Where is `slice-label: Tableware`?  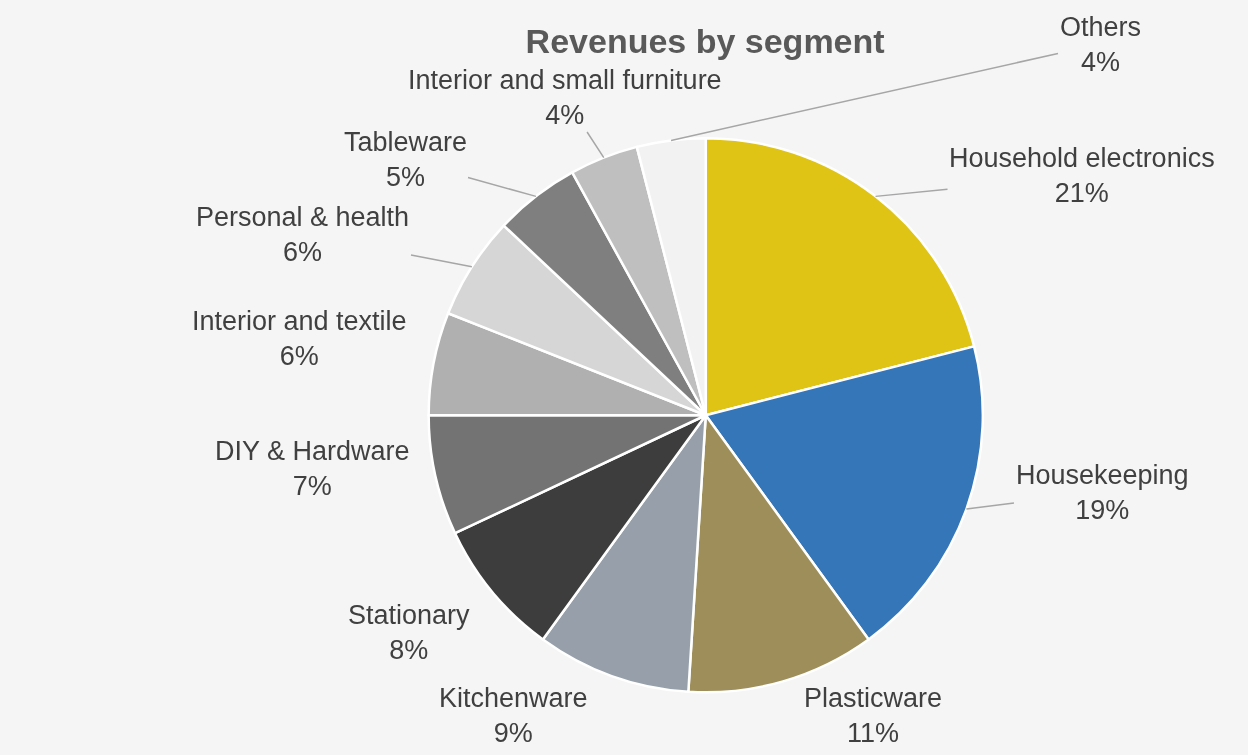
slice-label: Tableware is located at coordinates (406, 142).